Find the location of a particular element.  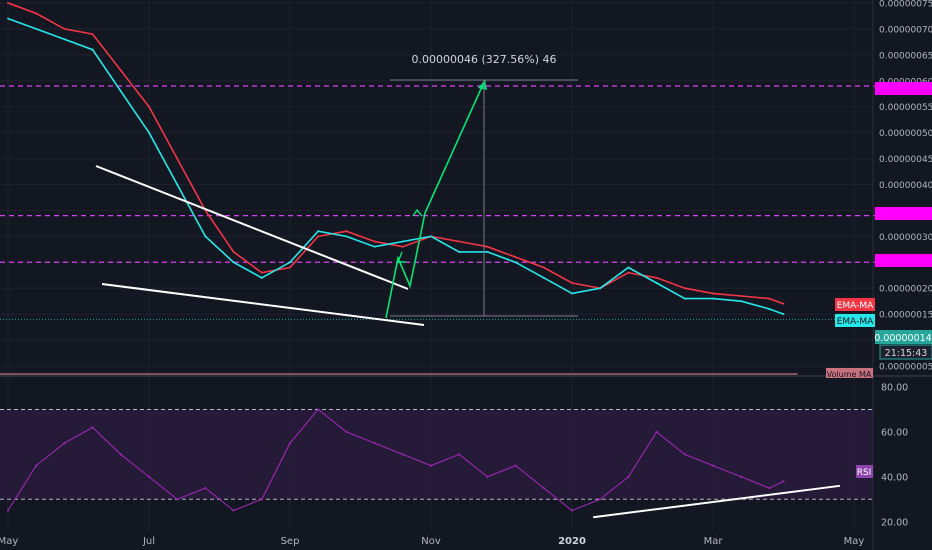

ema-cyan-badge is located at coordinates (855, 320).